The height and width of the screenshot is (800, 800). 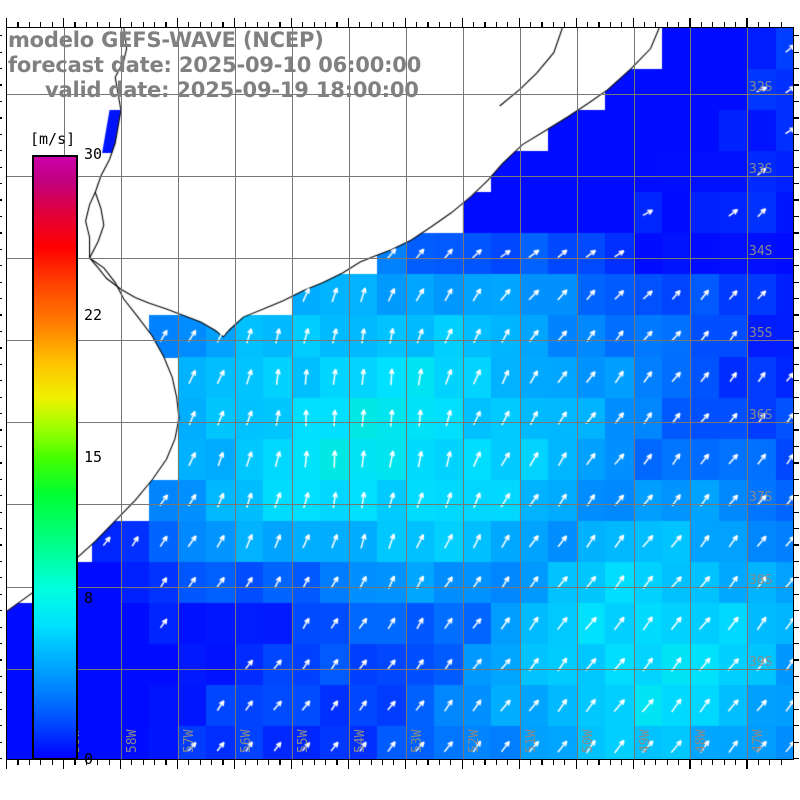 What do you see at coordinates (360, 741) in the screenshot?
I see `longitude-label: 54W` at bounding box center [360, 741].